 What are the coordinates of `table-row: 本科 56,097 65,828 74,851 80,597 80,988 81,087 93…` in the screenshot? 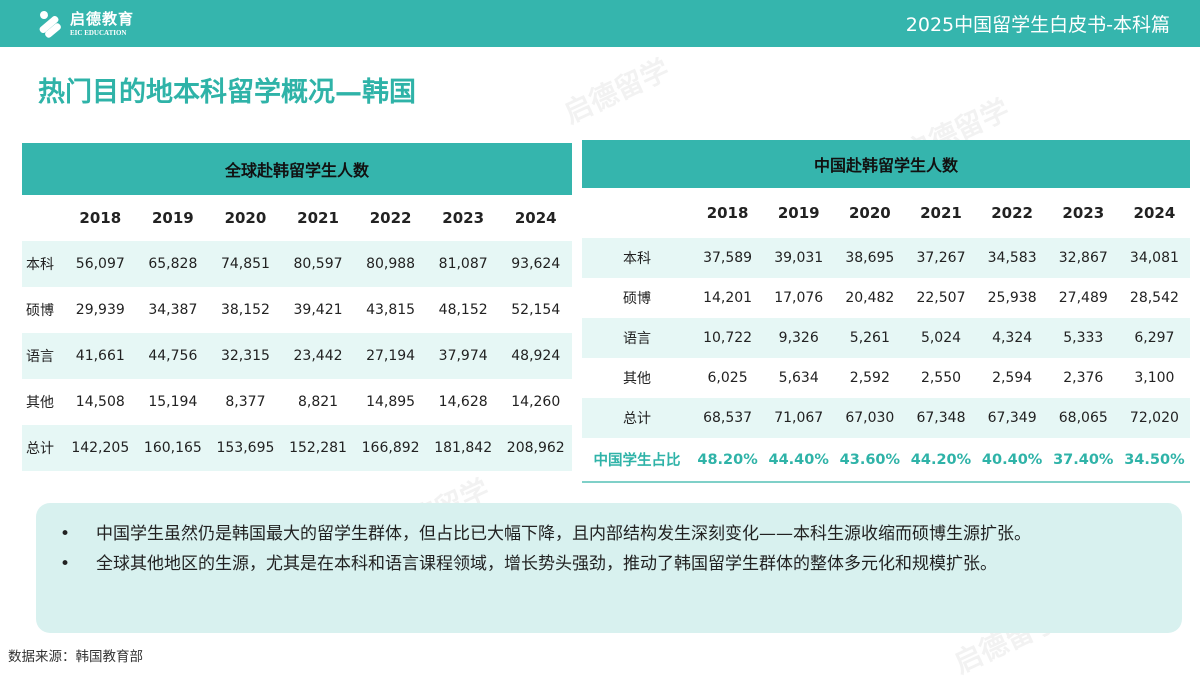 It's located at (297, 264).